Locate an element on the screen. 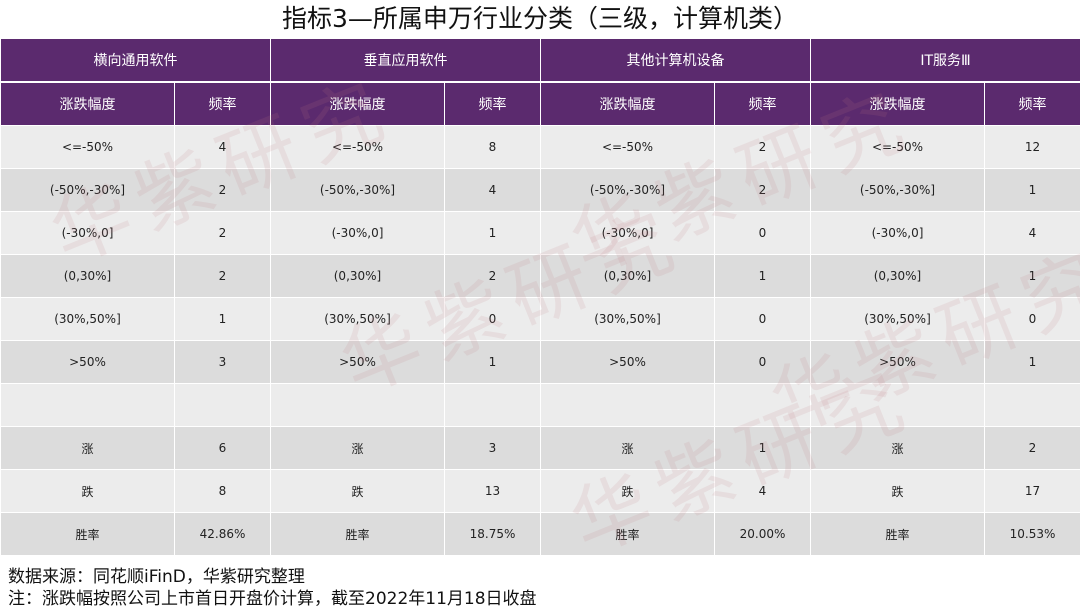  frequency-cell: 20.00% is located at coordinates (763, 534).